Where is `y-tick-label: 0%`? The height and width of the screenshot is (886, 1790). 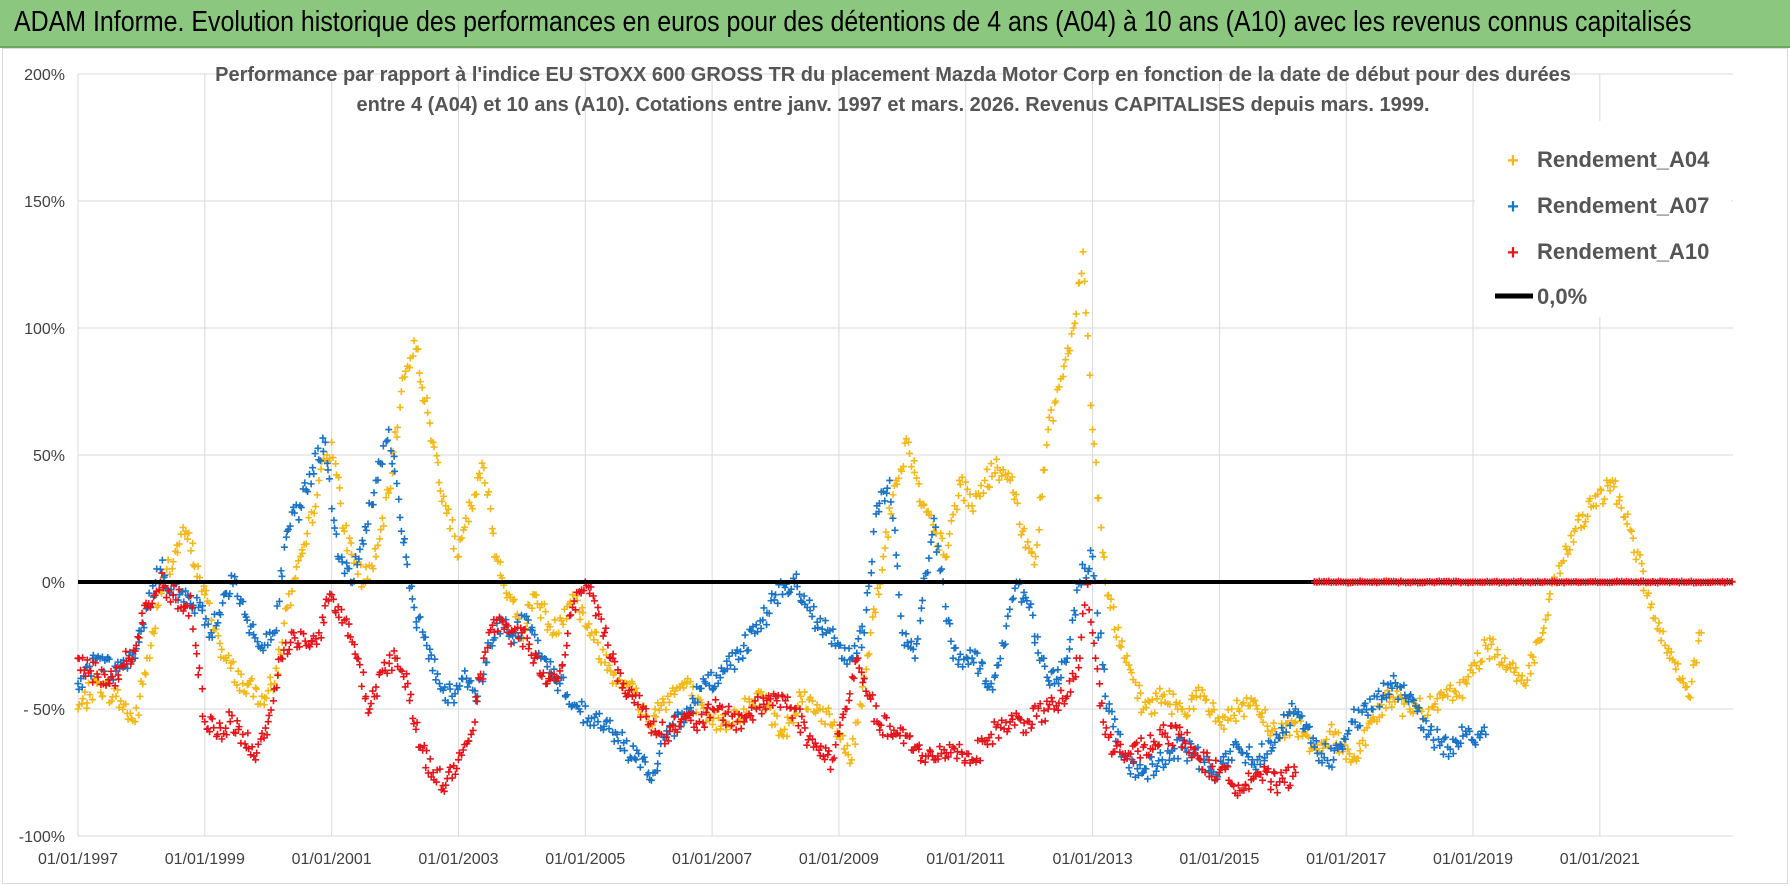 y-tick-label: 0% is located at coordinates (53, 583).